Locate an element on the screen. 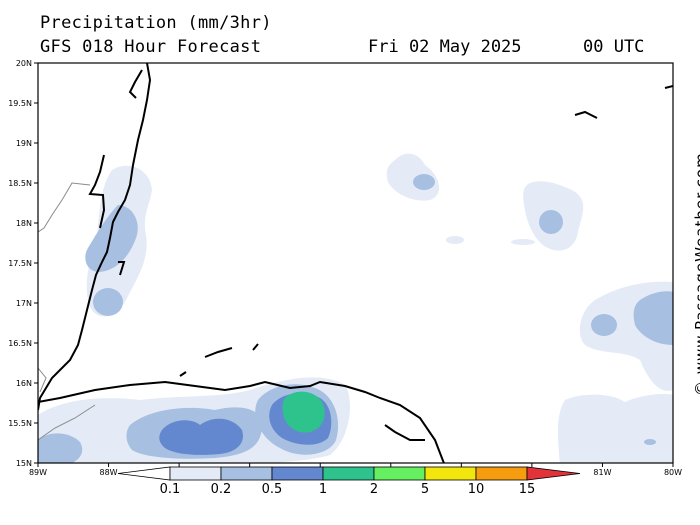  lat-tick-label: 16N is located at coordinates (24, 383).